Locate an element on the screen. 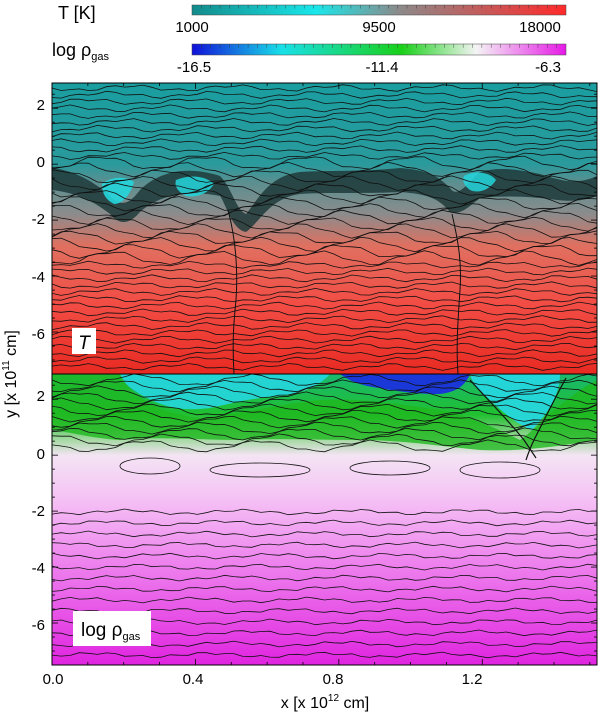 The image size is (600, 715). xtick-0-4: 0.4 is located at coordinates (193, 679).